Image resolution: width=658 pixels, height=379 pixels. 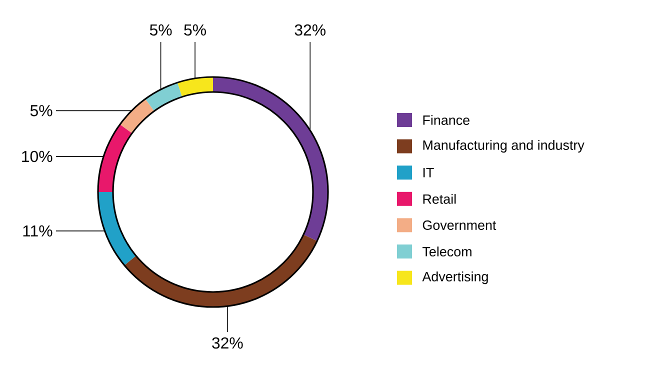 I want to click on data-label: 10%, so click(x=37, y=156).